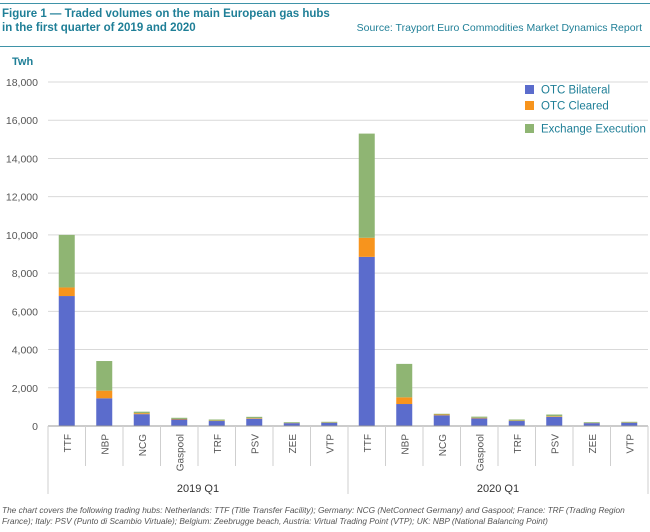 The width and height of the screenshot is (650, 532). Describe the element at coordinates (22, 159) in the screenshot. I see `y-tick-label: 14,000` at that location.